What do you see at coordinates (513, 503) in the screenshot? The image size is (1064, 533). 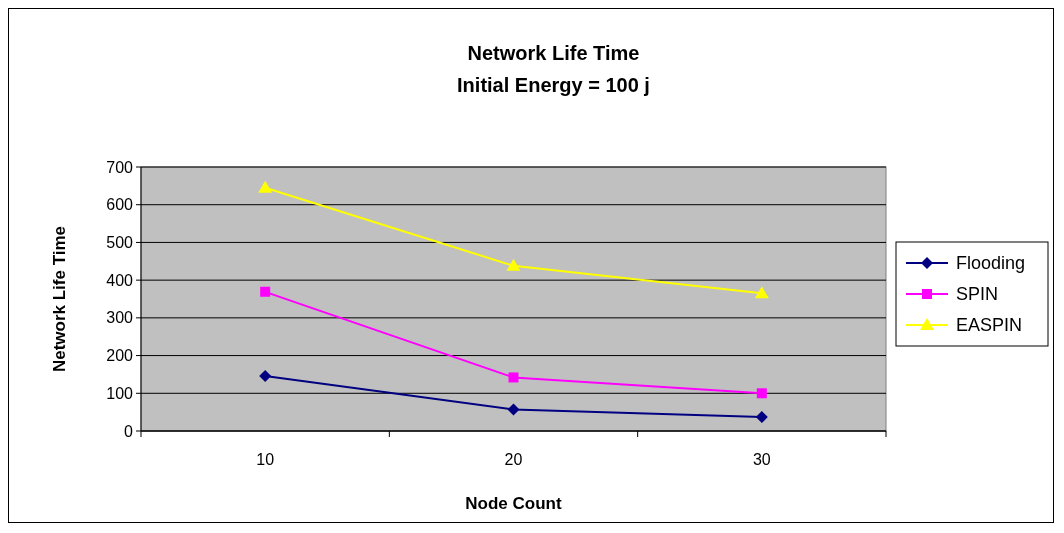 I see `x-axis-title: Node Count` at bounding box center [513, 503].